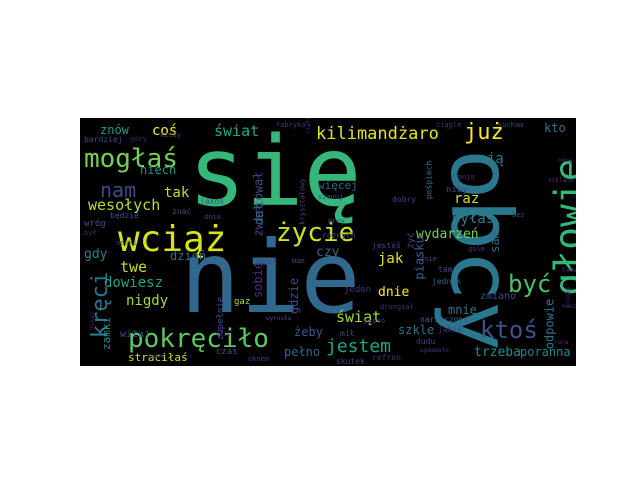  Describe the element at coordinates (331, 197) in the screenshot. I see `word: szanuj` at that location.